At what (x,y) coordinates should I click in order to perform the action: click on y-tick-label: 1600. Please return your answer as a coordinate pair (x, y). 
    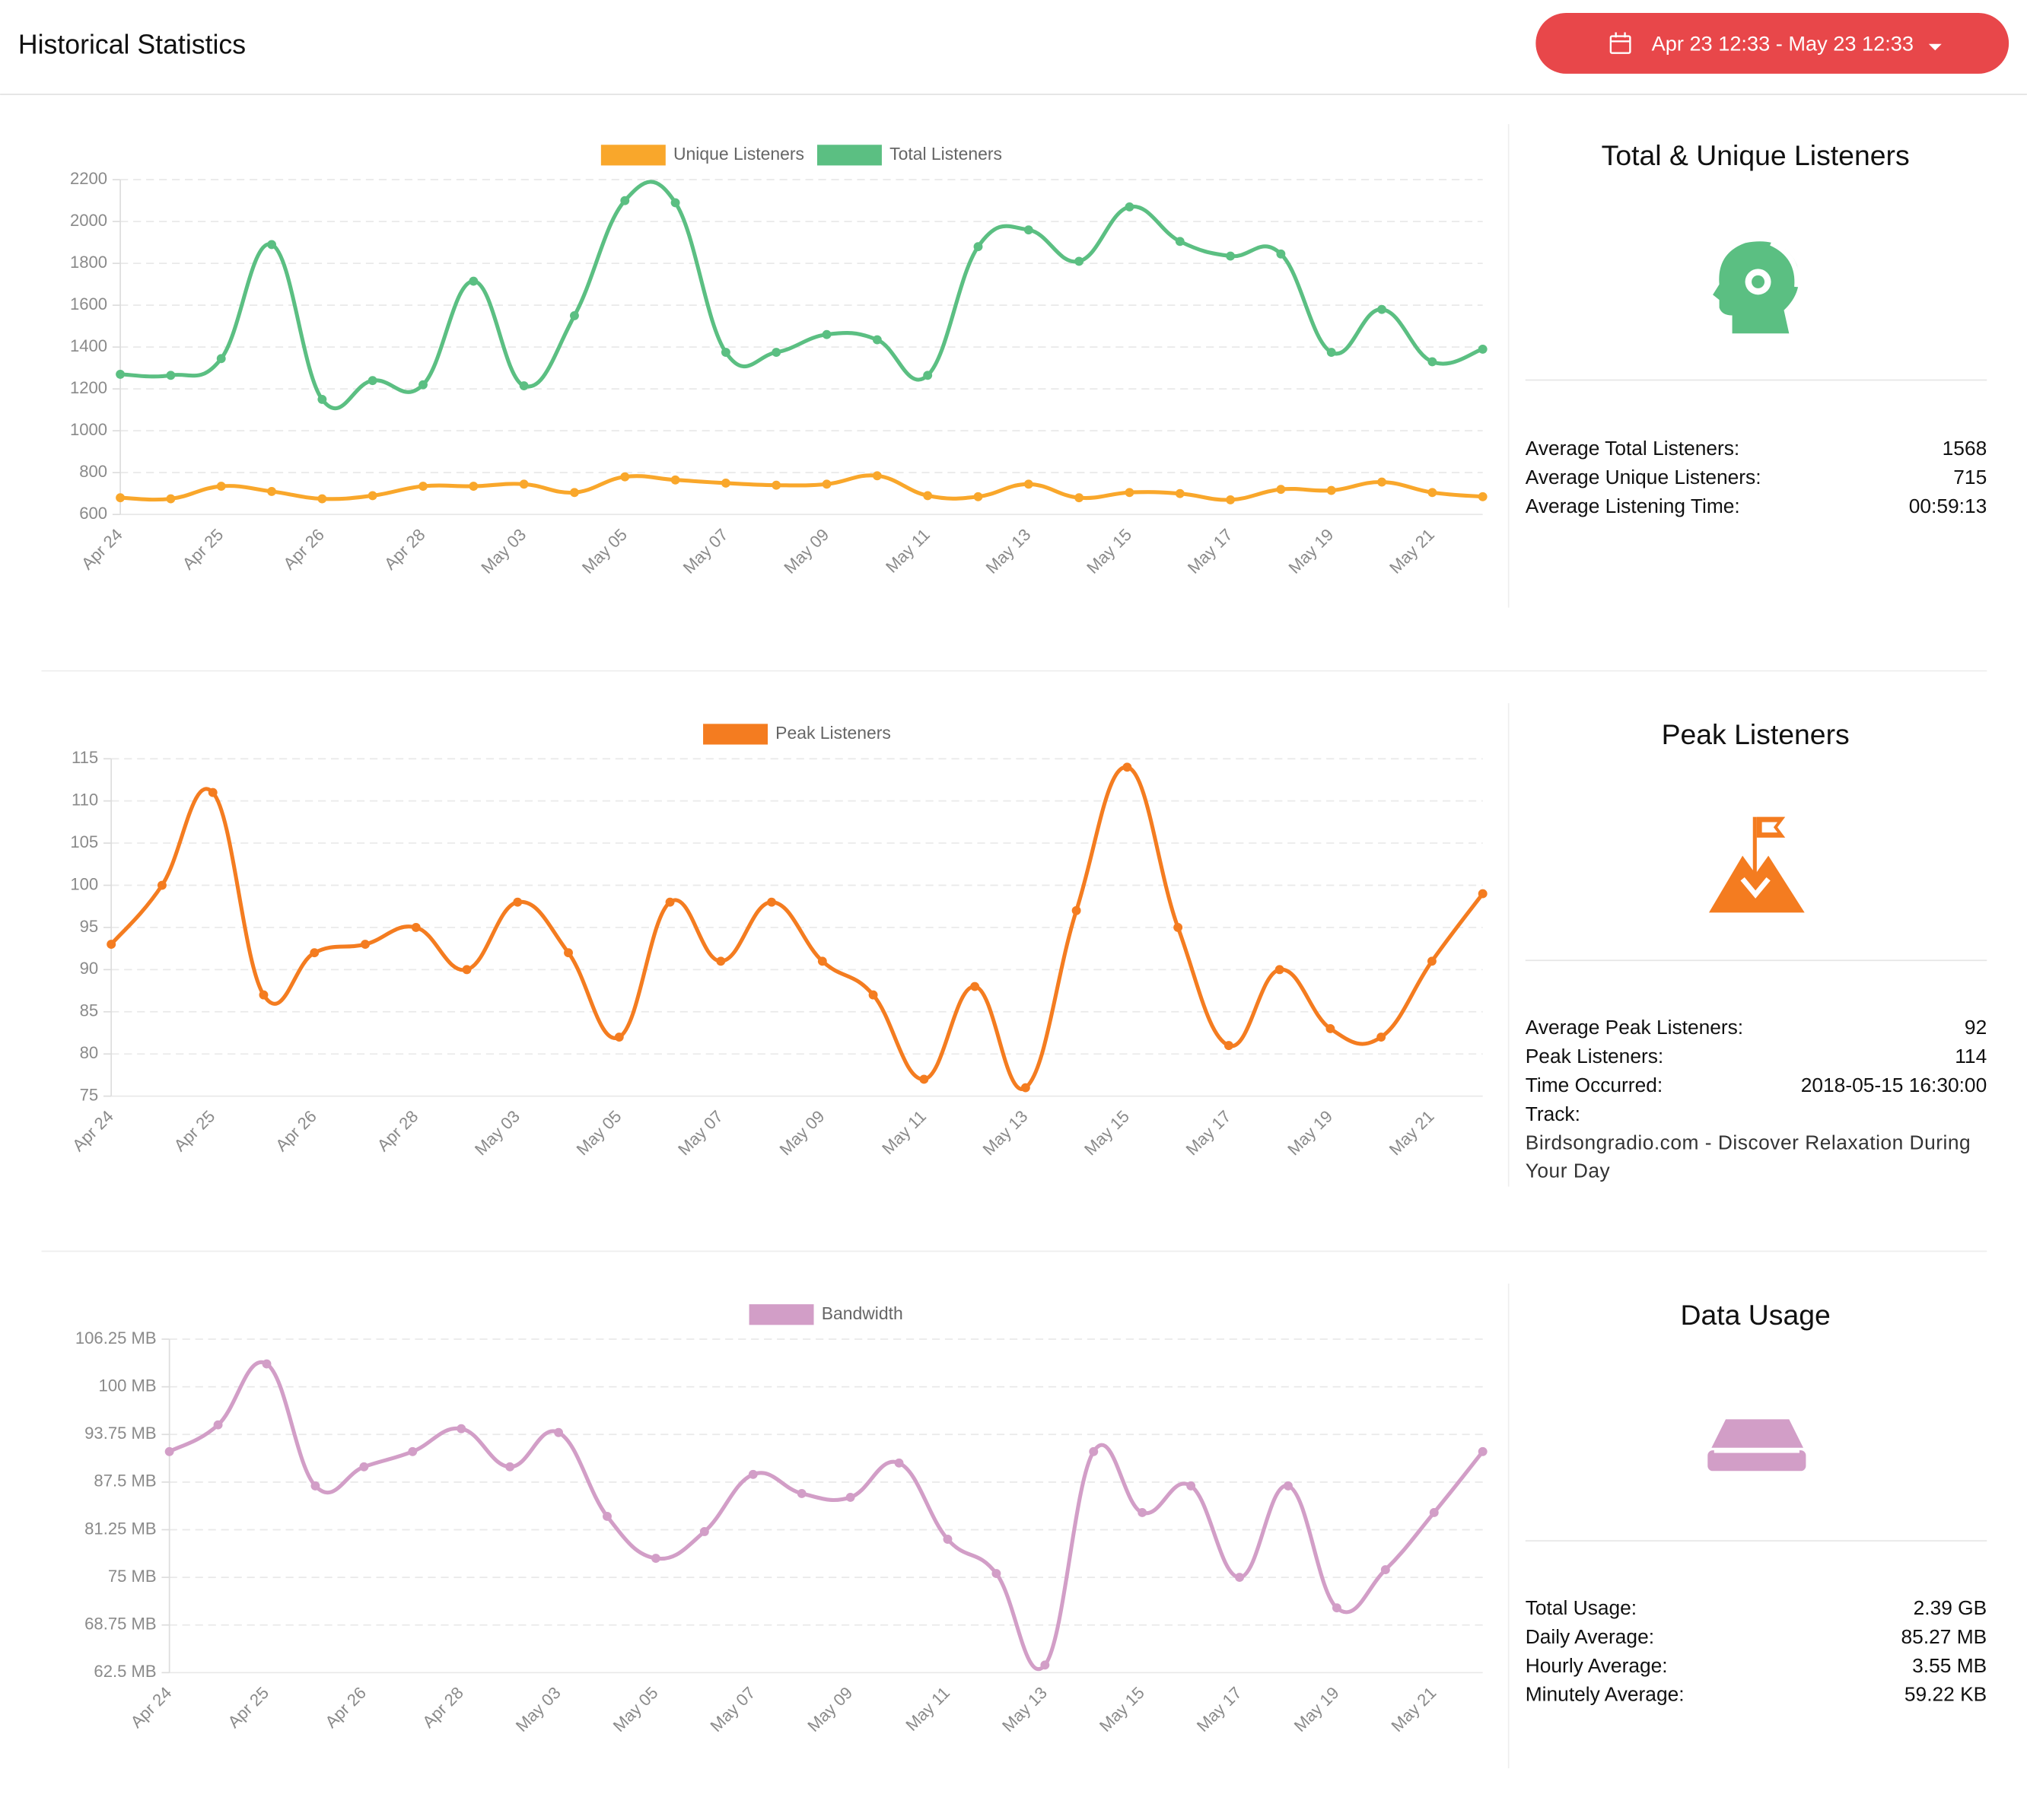
    Looking at the image, I should click on (88, 304).